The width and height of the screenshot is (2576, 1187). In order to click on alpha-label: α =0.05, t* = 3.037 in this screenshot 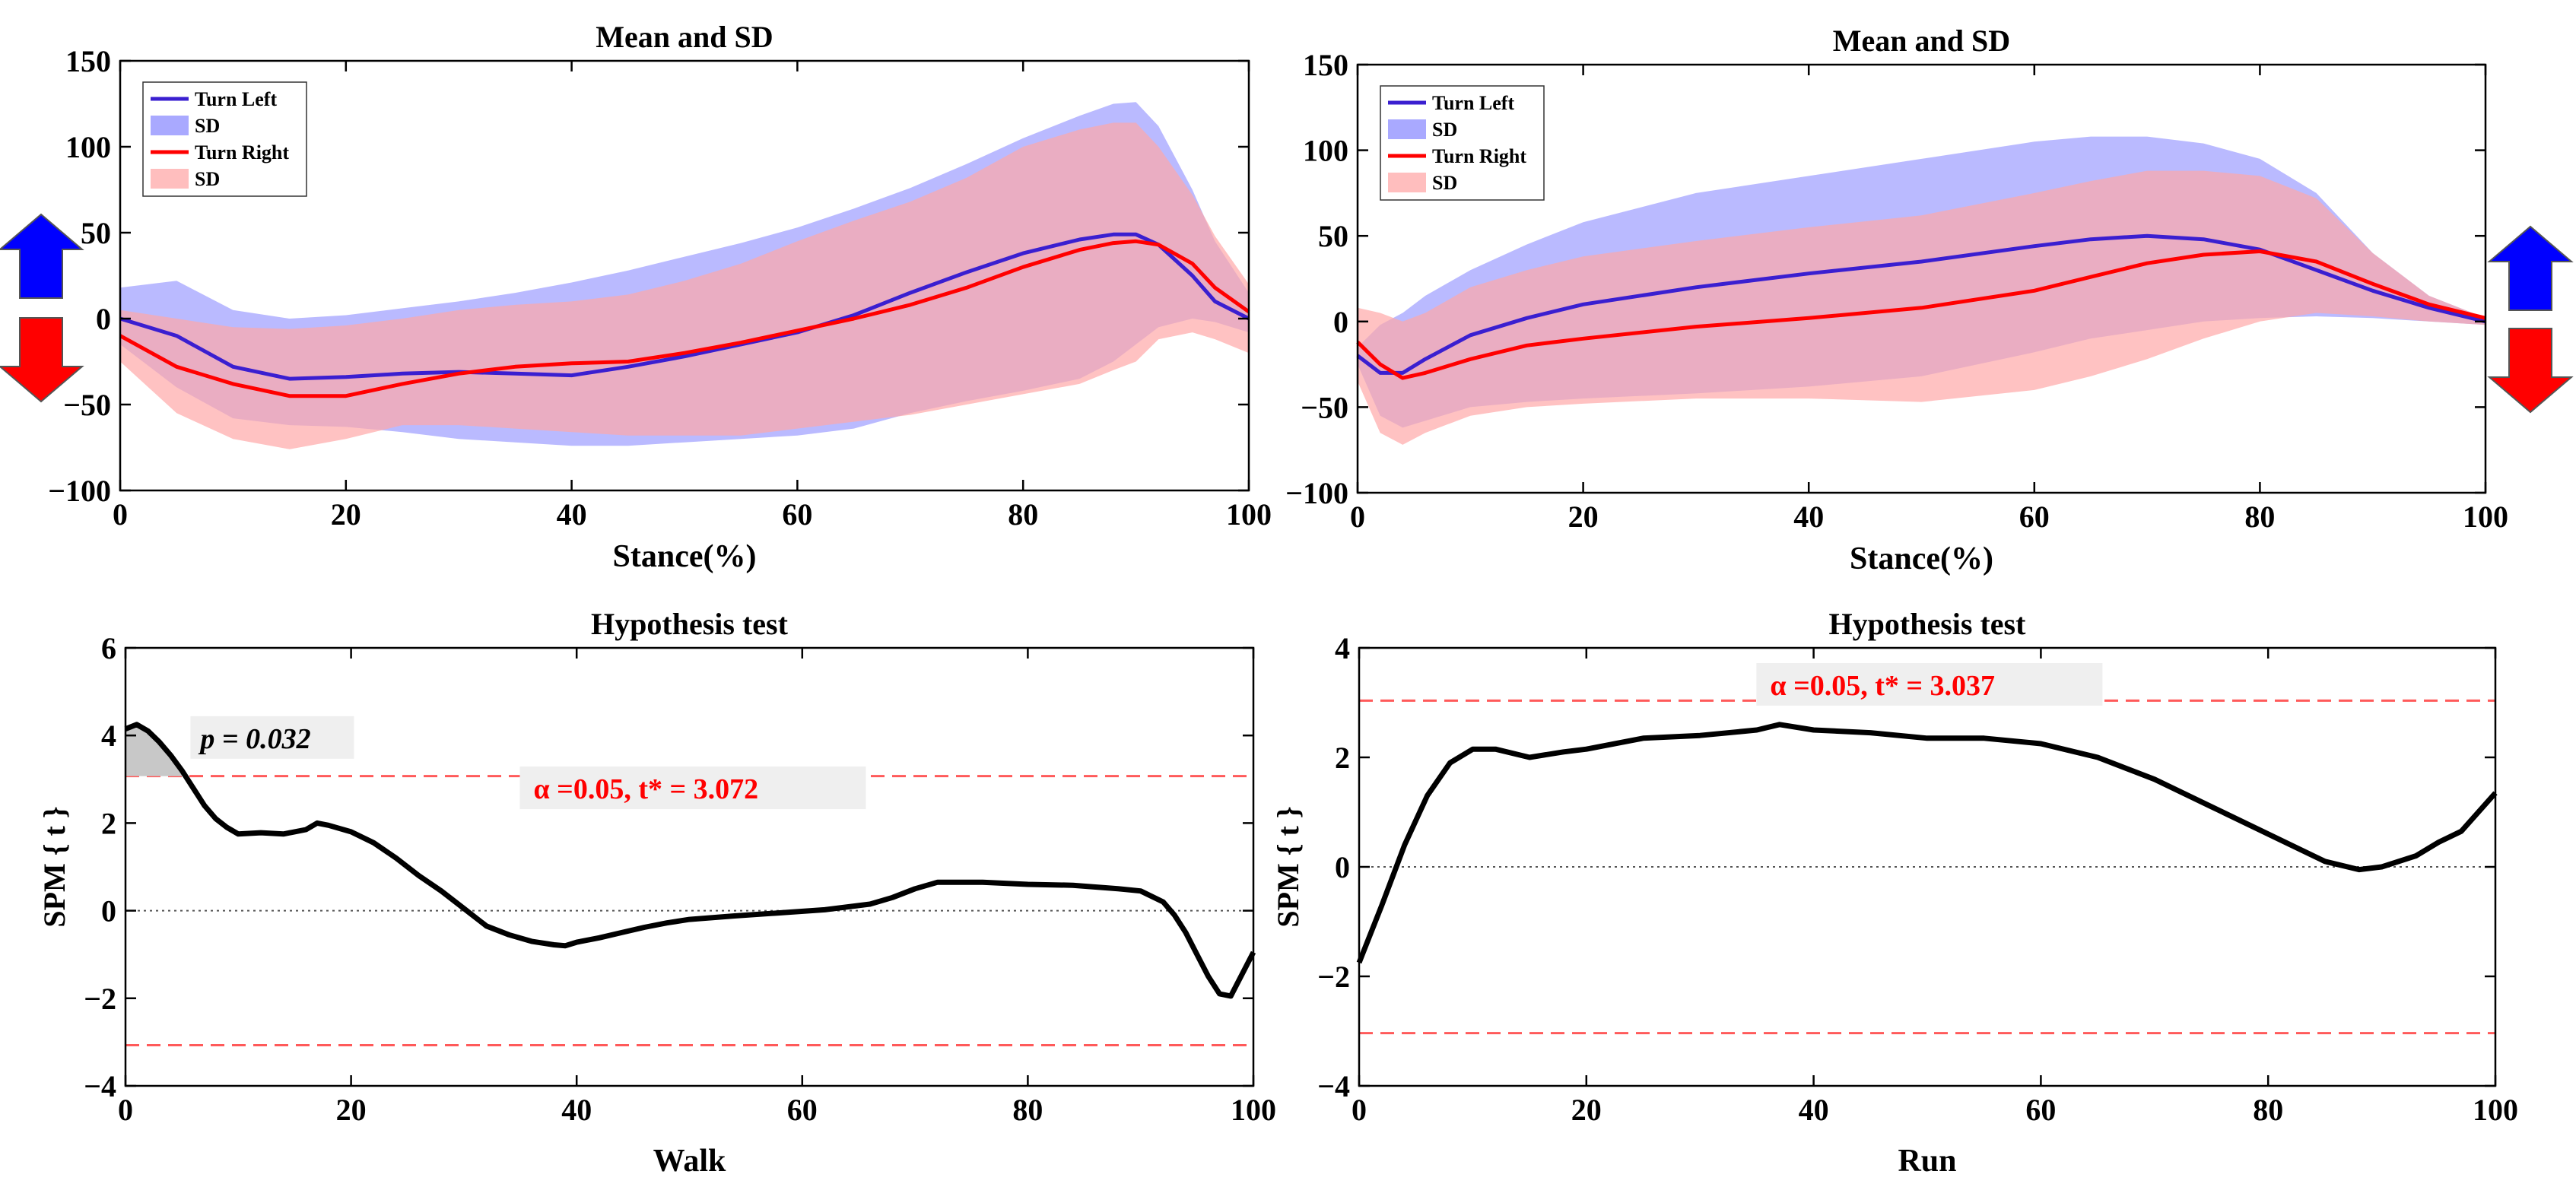, I will do `click(1882, 686)`.